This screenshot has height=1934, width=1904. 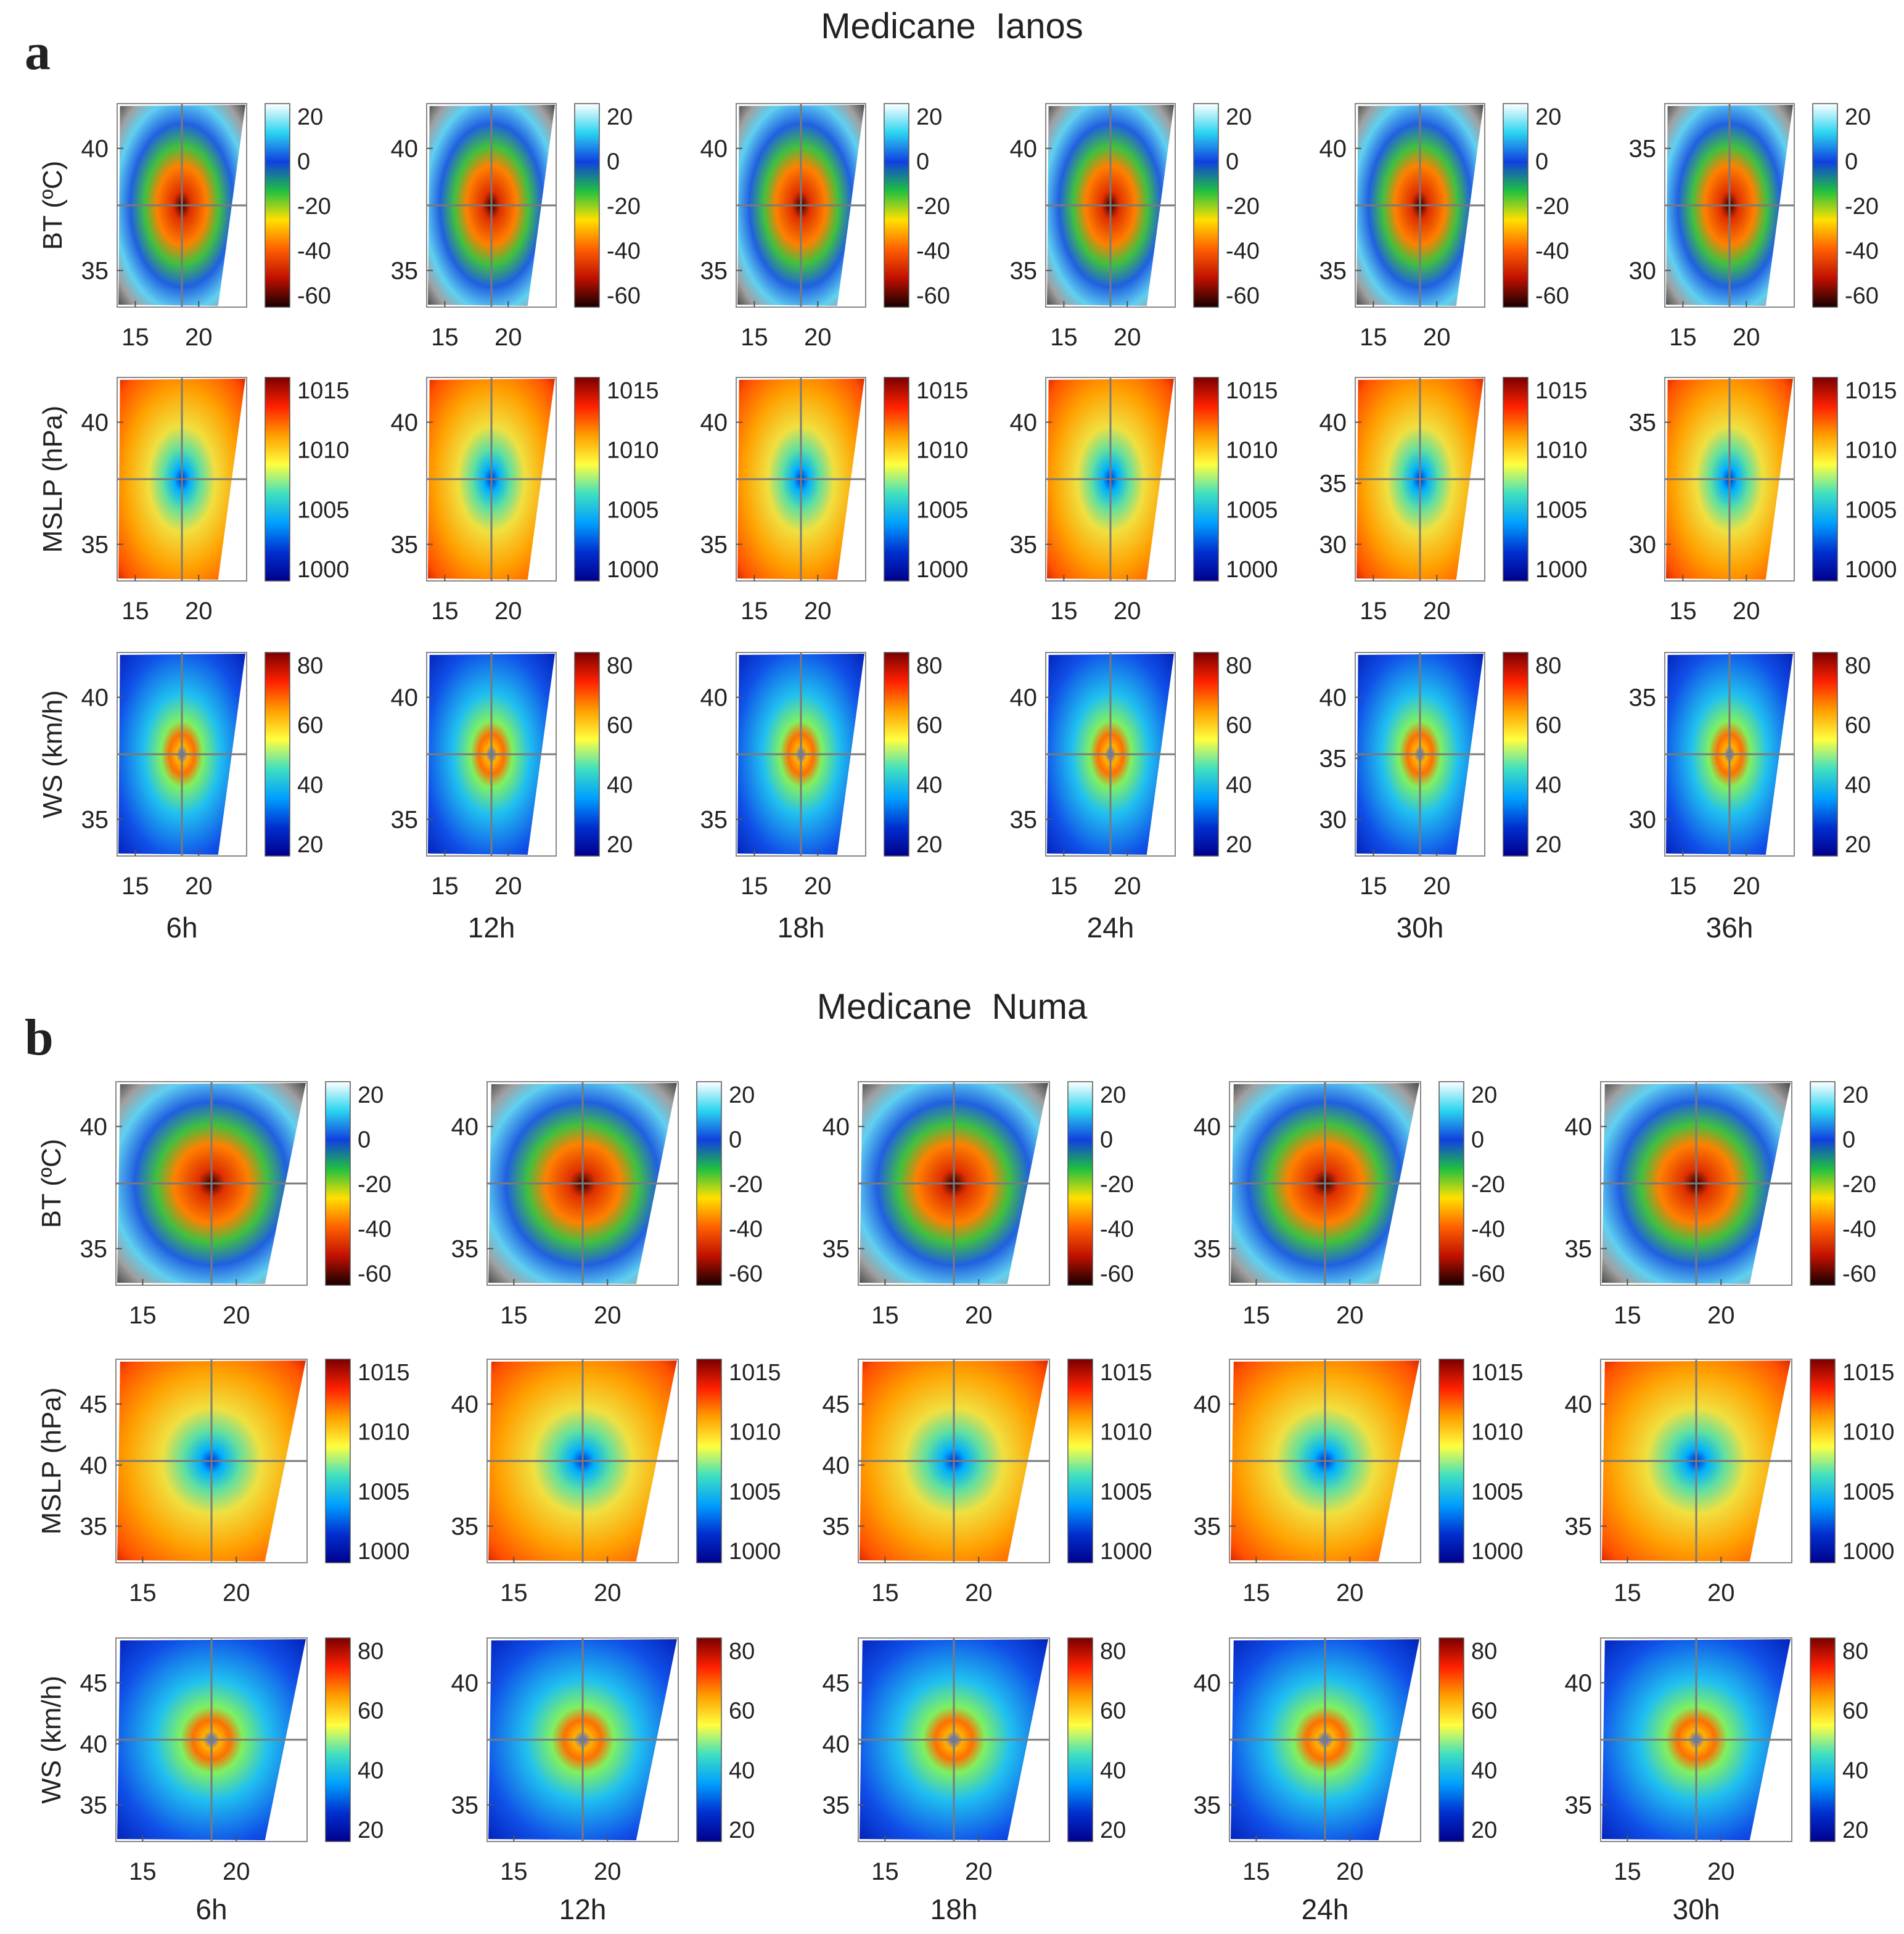 What do you see at coordinates (1730, 927) in the screenshot?
I see `time-label: 36h` at bounding box center [1730, 927].